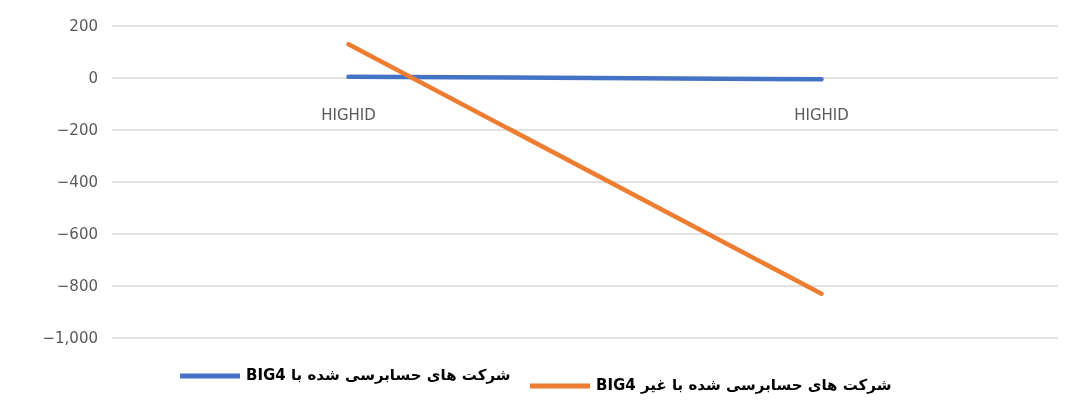 The width and height of the screenshot is (1065, 407). What do you see at coordinates (77, 286) in the screenshot?
I see `y-tick-label: −800` at bounding box center [77, 286].